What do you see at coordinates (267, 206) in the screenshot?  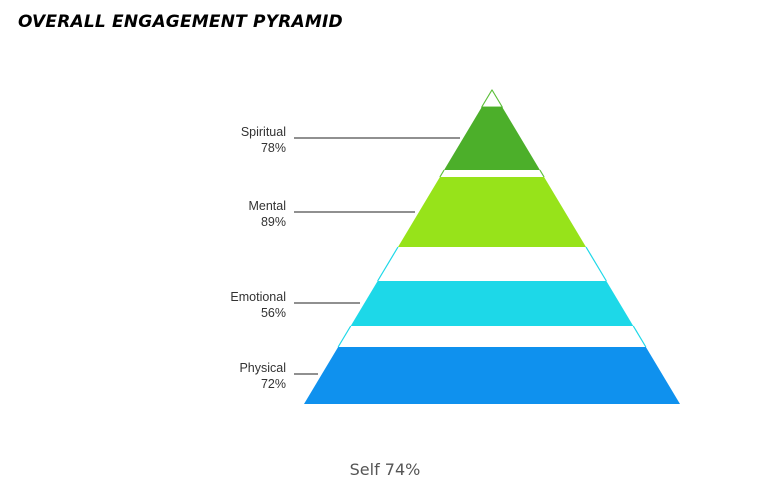 I see `level-label-mental: Mental` at bounding box center [267, 206].